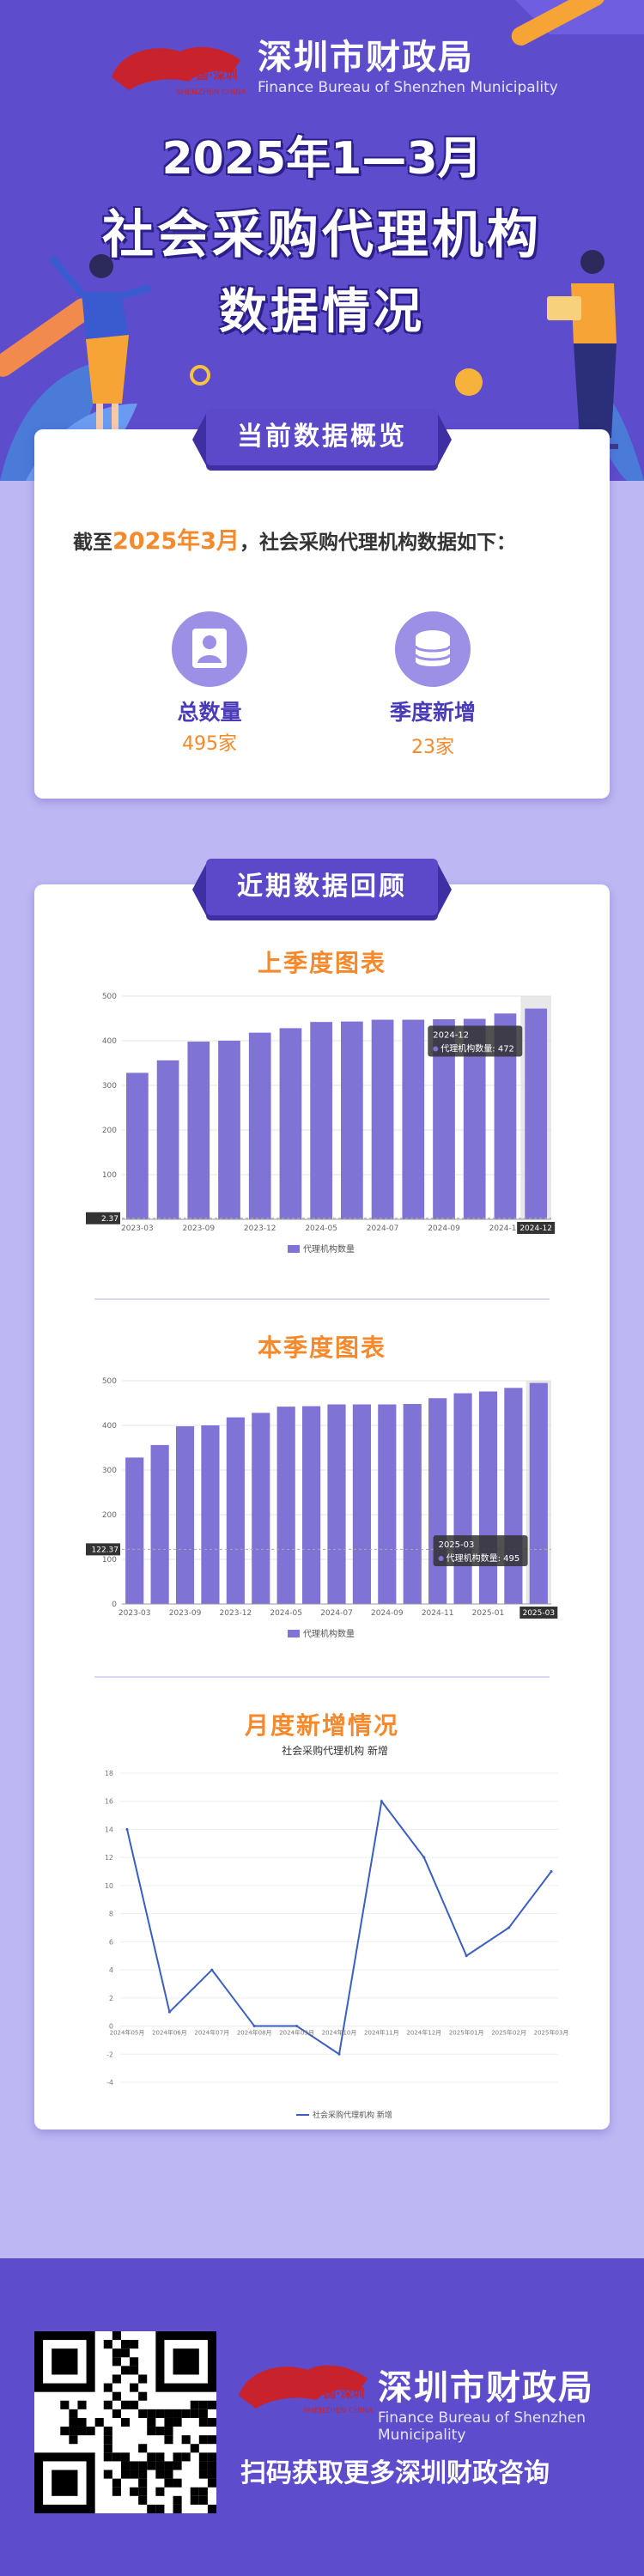 The width and height of the screenshot is (644, 2576). Describe the element at coordinates (125, 2422) in the screenshot. I see `qr-code` at that location.